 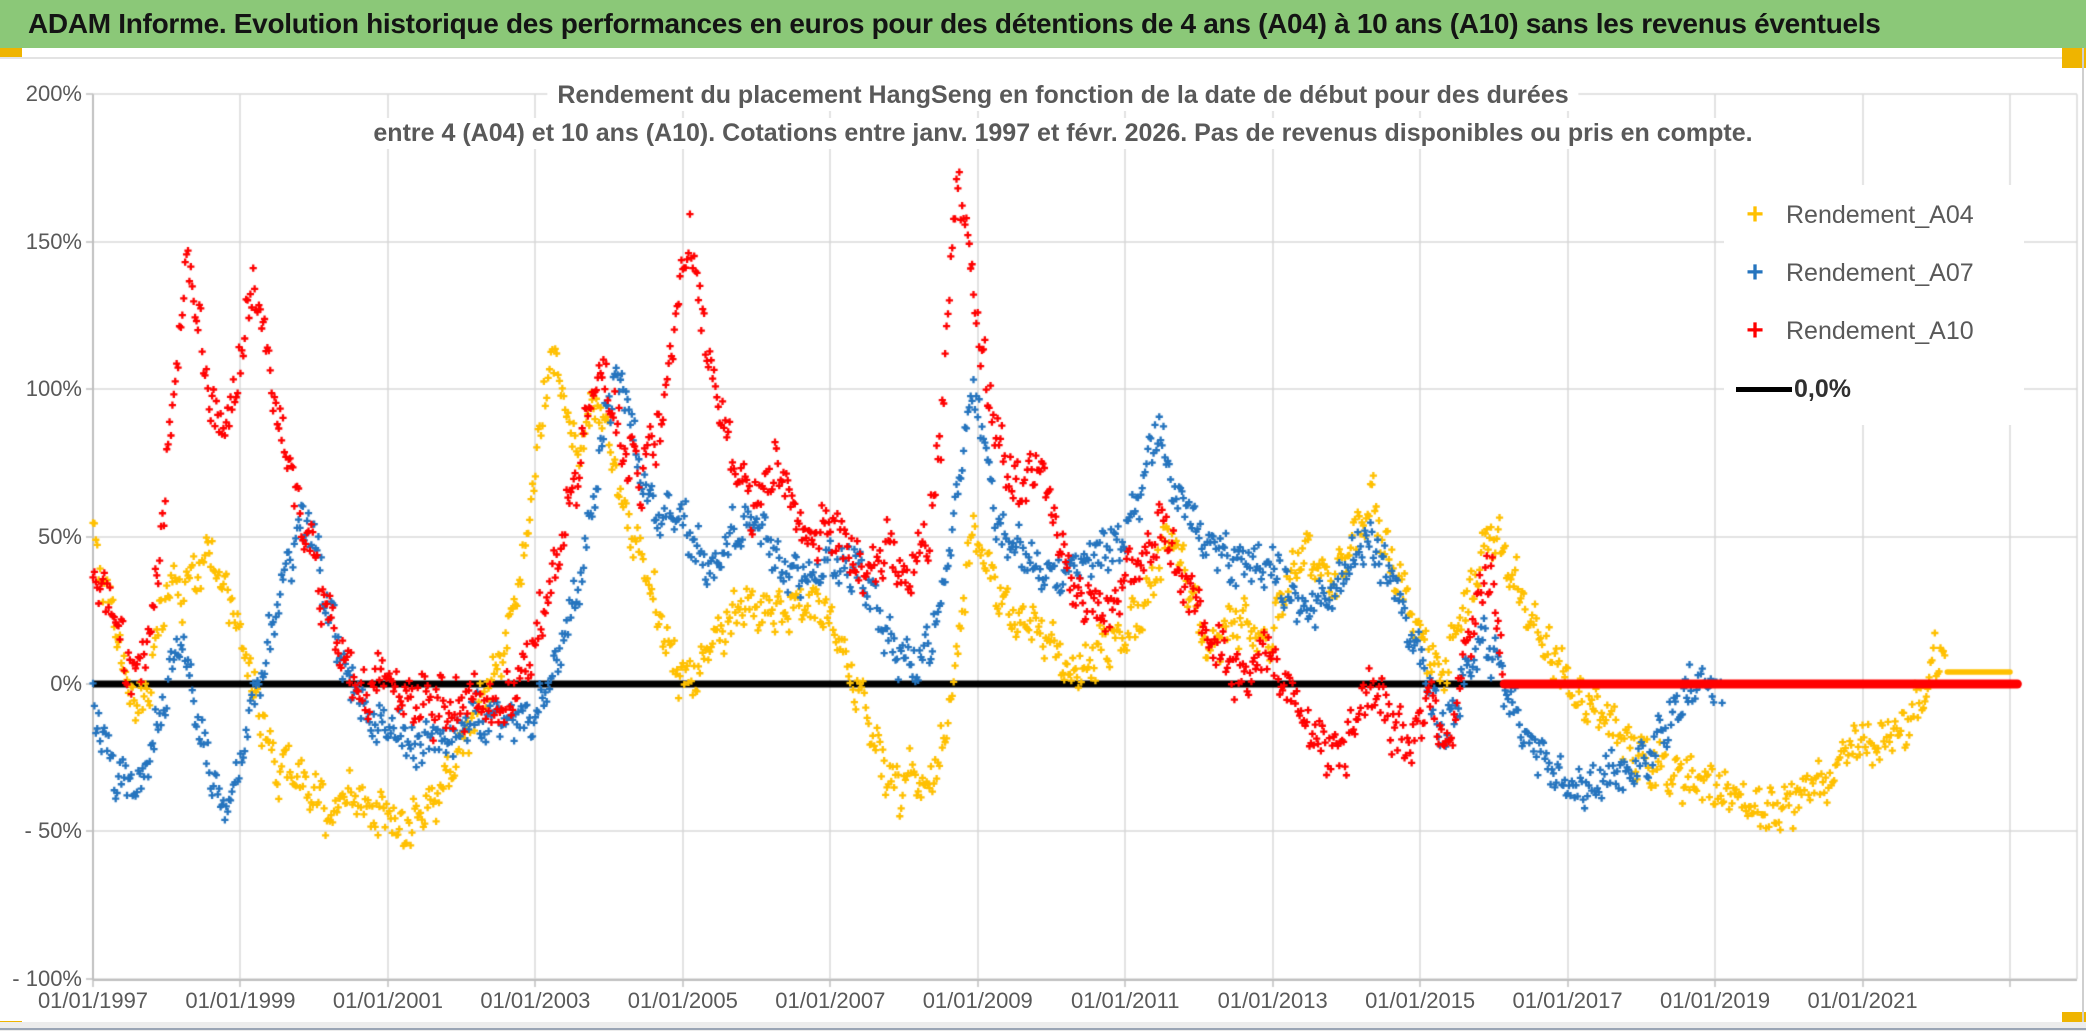 What do you see at coordinates (1043, 1026) in the screenshot?
I see `window-bottom-strip` at bounding box center [1043, 1026].